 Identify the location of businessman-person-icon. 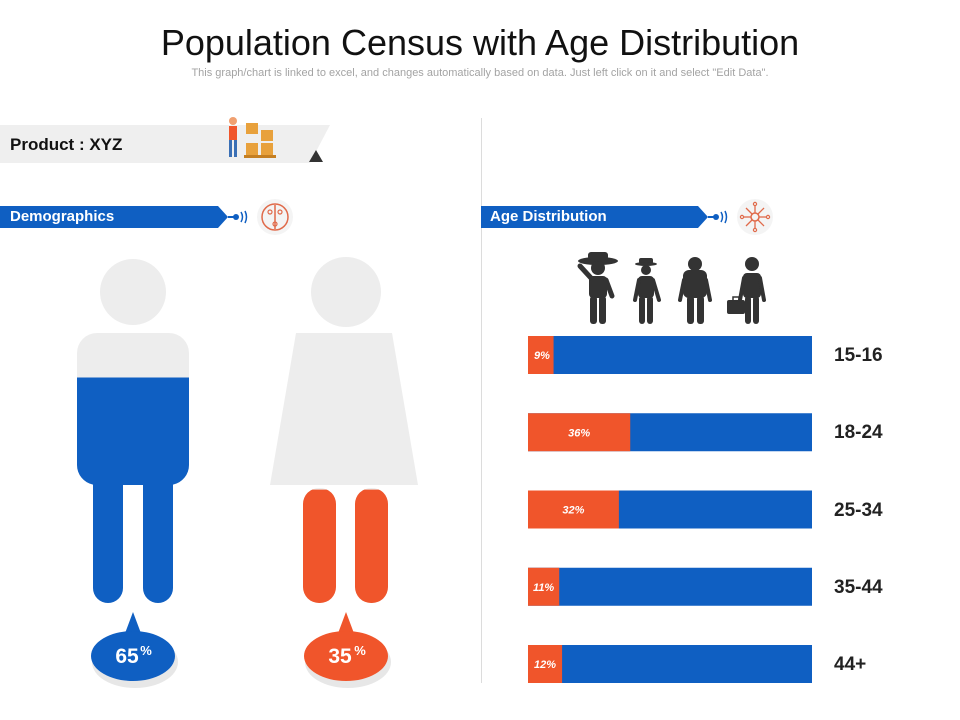
(746, 290).